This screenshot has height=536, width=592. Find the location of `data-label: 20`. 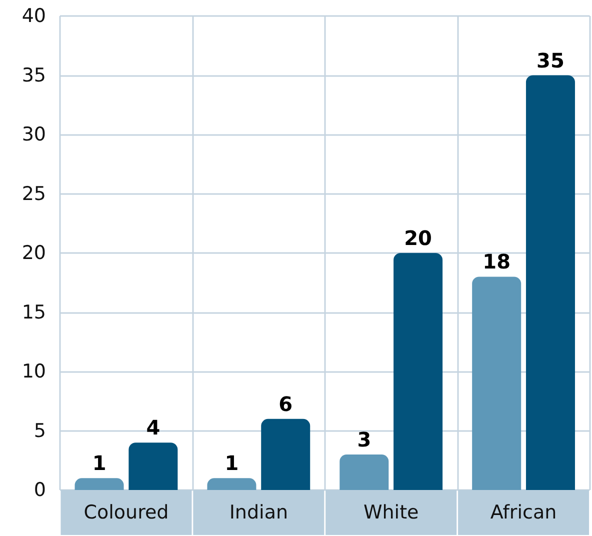

data-label: 20 is located at coordinates (418, 238).